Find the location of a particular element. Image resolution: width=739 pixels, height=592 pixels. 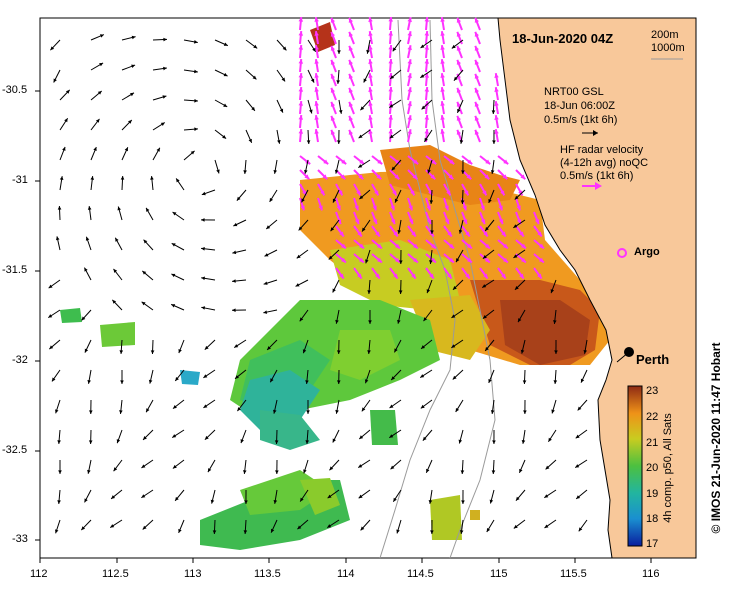

colorbar-tick: 19 is located at coordinates (652, 494).